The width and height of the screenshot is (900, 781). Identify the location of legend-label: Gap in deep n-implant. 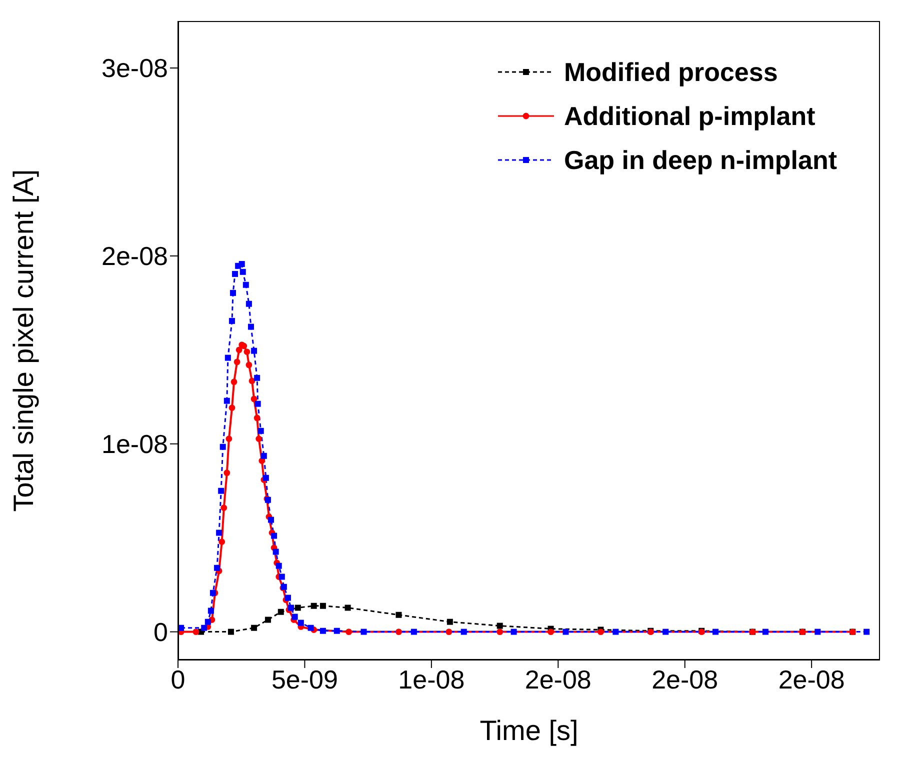
(700, 160).